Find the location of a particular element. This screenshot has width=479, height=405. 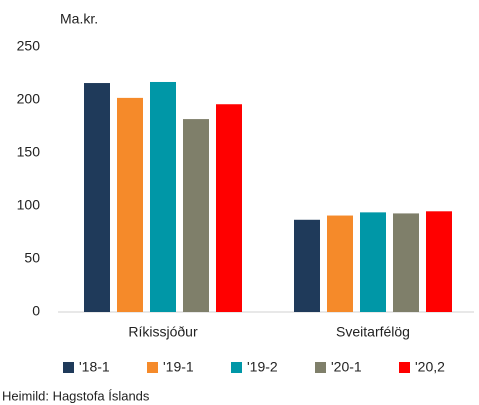

legend-label: '20,2 is located at coordinates (430, 367).